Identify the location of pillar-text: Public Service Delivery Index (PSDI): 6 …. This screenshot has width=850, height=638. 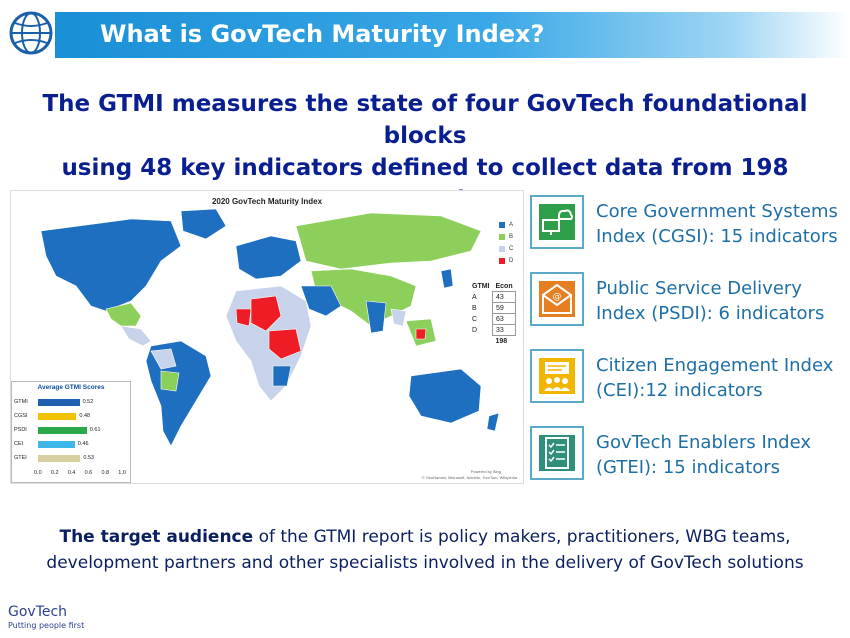
(710, 301).